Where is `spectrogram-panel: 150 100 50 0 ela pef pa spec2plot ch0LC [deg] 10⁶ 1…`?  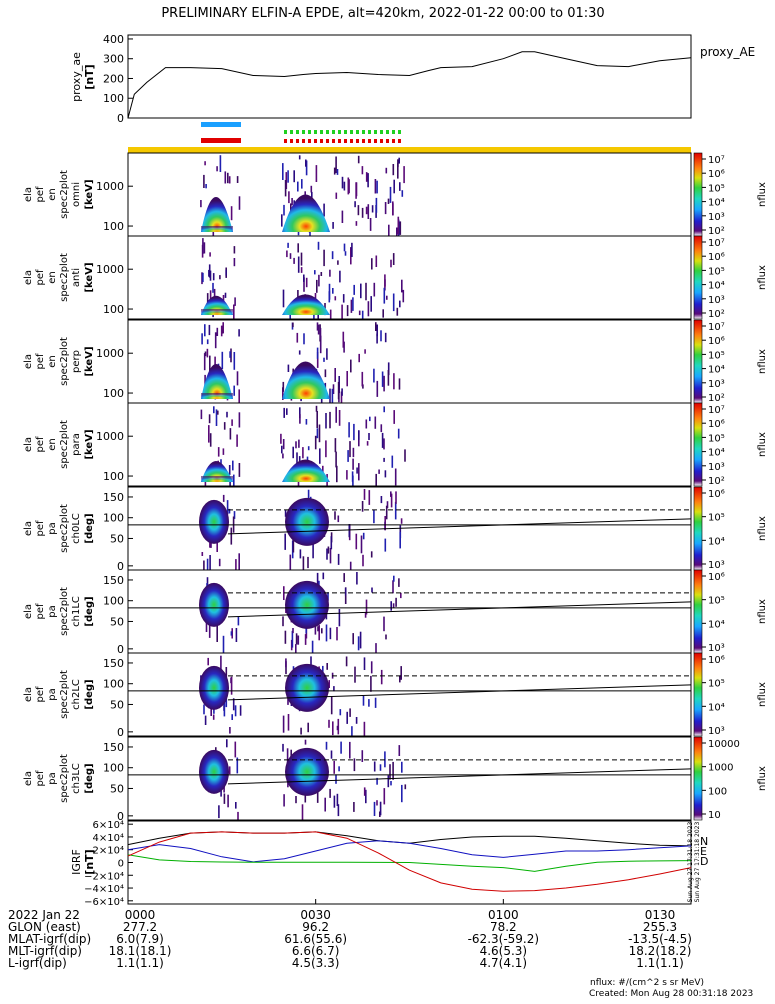
spectrogram-panel: 150 100 50 0 ela pef pa spec2plot ch0LC [deg] 10⁶ 1… is located at coordinates (395, 531).